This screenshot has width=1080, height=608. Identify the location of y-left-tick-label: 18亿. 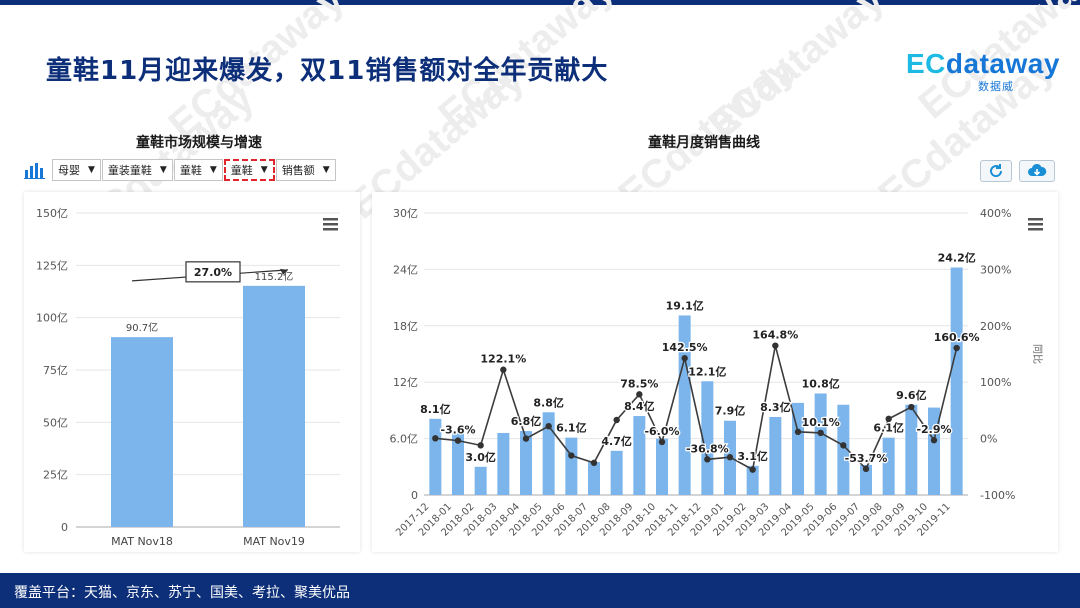
(405, 326).